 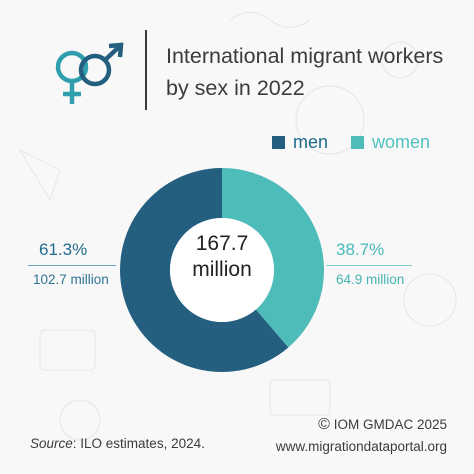 I want to click on donut-hole, so click(x=222, y=270).